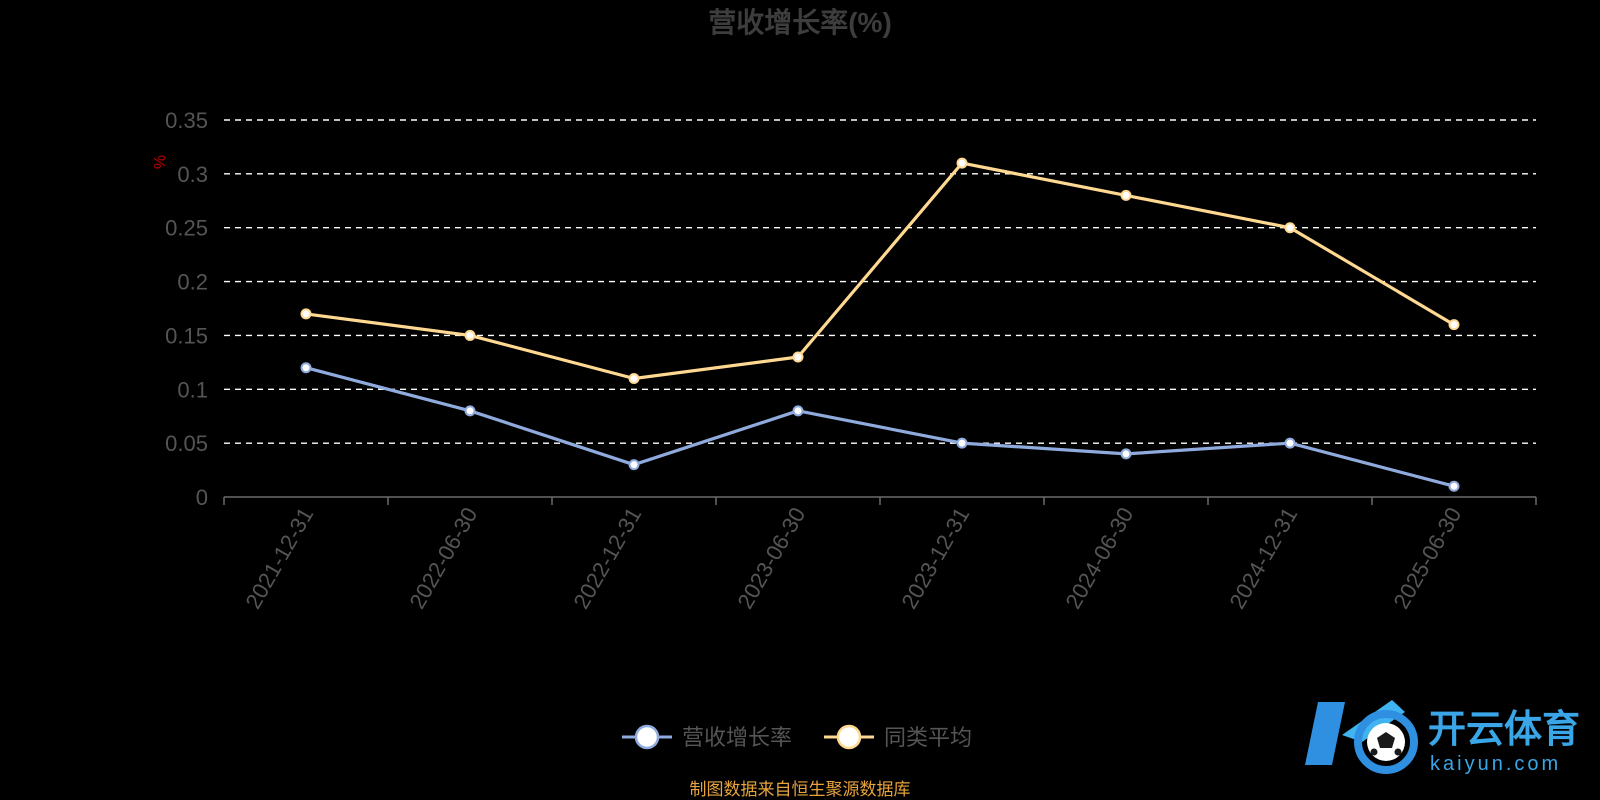 Image resolution: width=1600 pixels, height=800 pixels. Describe the element at coordinates (186, 120) in the screenshot. I see `y-tick-label-7: 0.35` at that location.